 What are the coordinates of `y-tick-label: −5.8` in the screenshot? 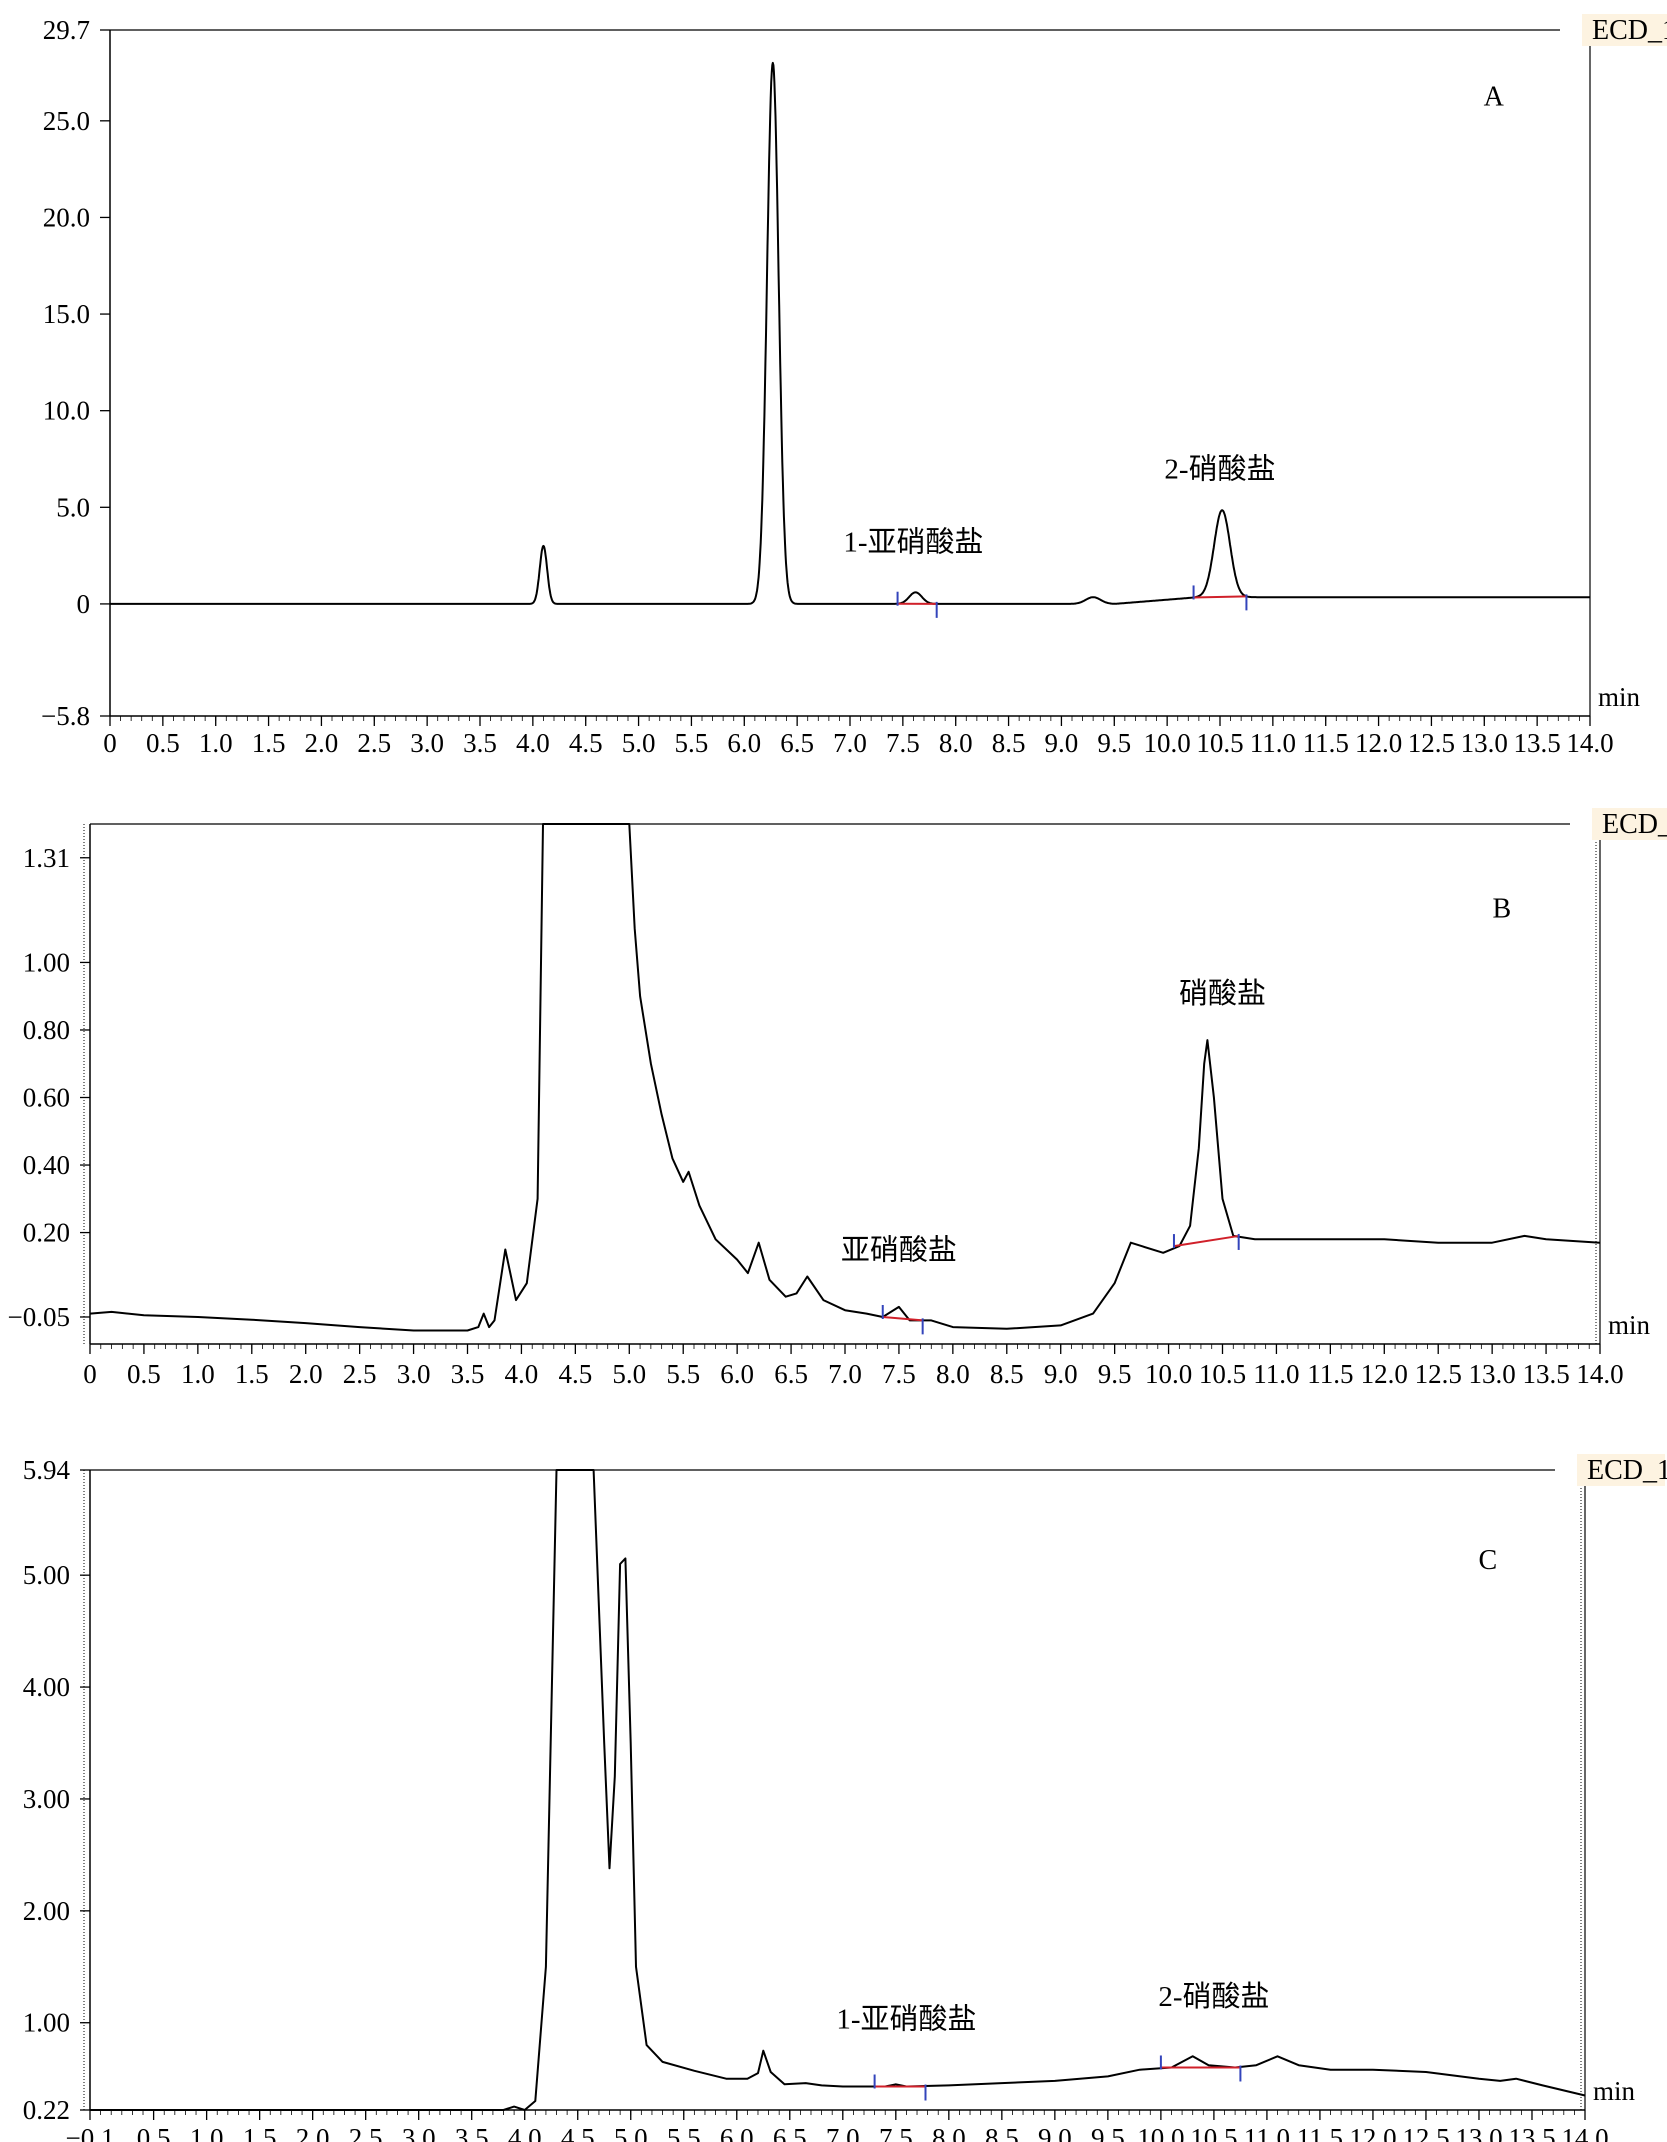 It's located at (65, 716).